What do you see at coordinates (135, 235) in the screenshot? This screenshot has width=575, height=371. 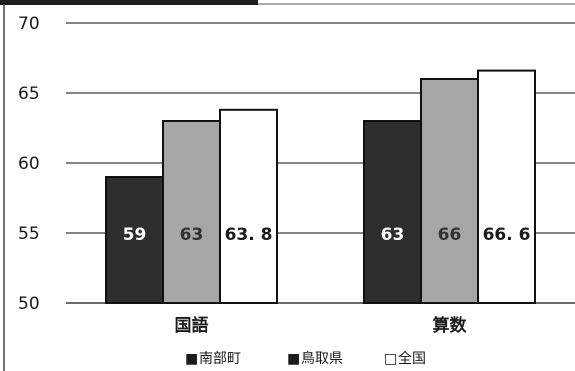 I see `data-label: 59` at bounding box center [135, 235].